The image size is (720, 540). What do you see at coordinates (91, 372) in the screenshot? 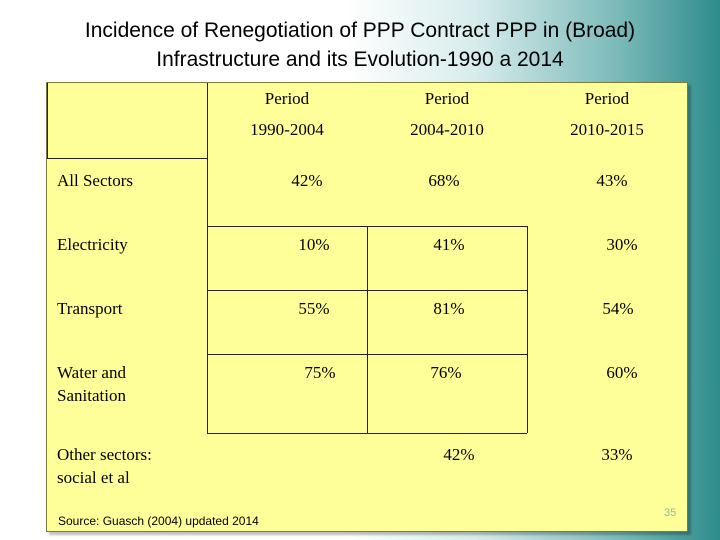
I see `row-label-text: Water and` at bounding box center [91, 372].